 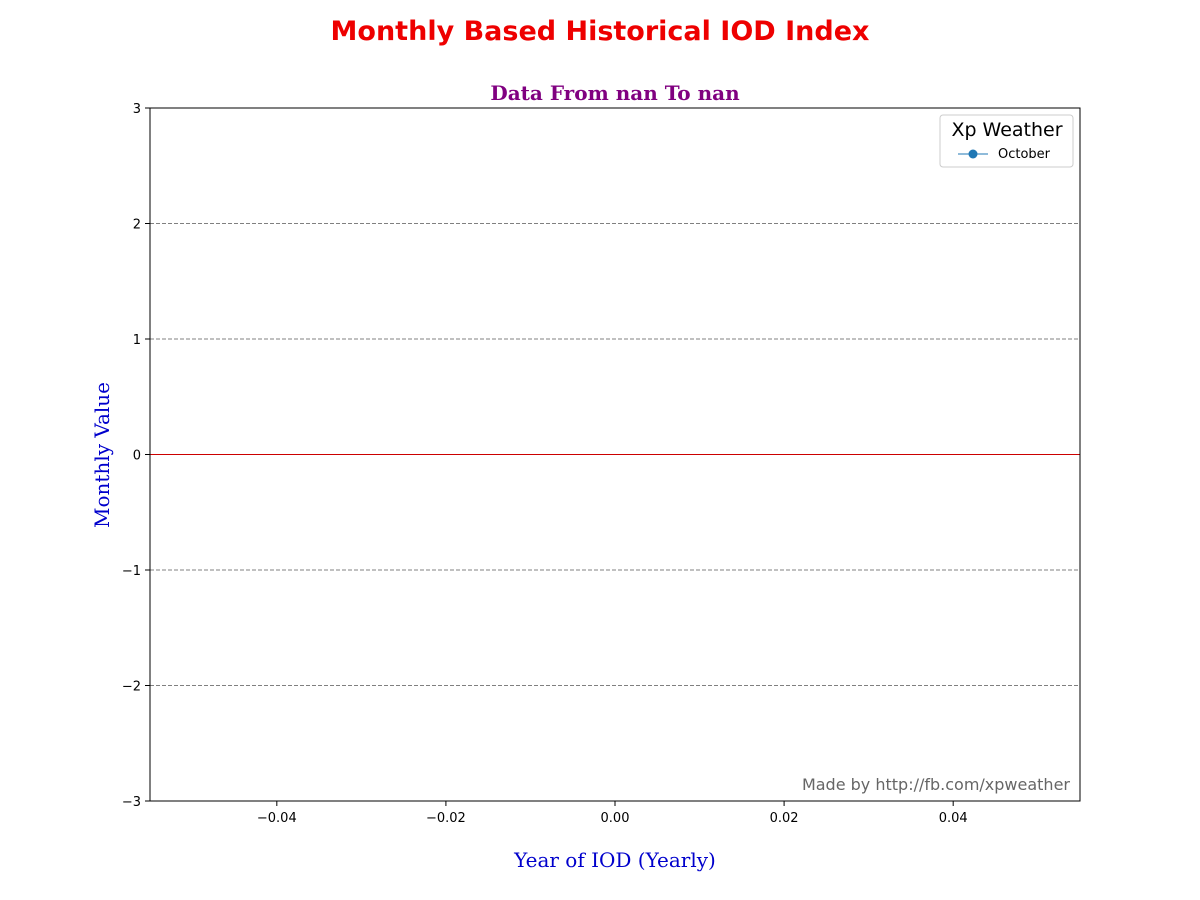 I want to click on y-tick-label: −1, so click(x=131, y=571).